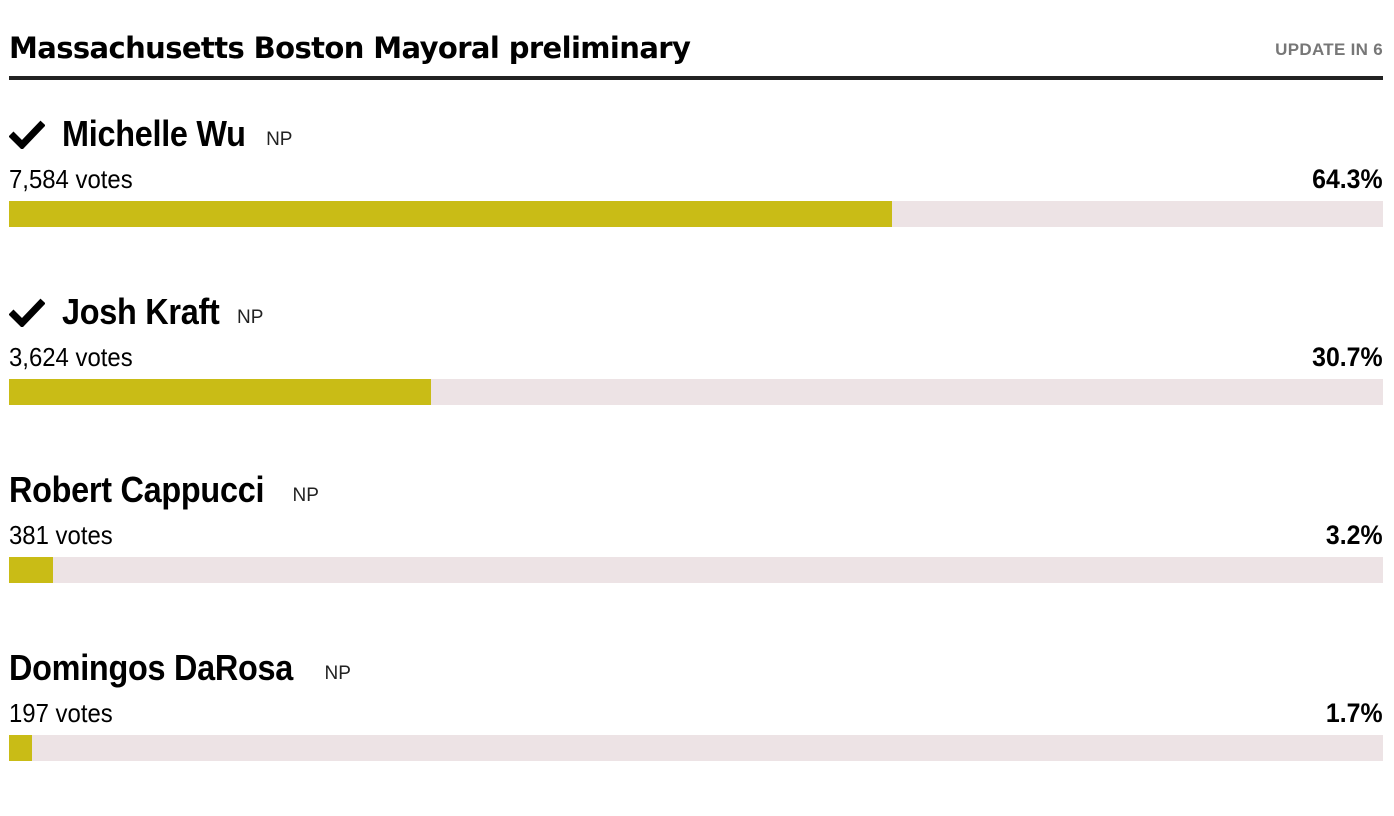  I want to click on vote-percent: 64.3%, so click(1347, 179).